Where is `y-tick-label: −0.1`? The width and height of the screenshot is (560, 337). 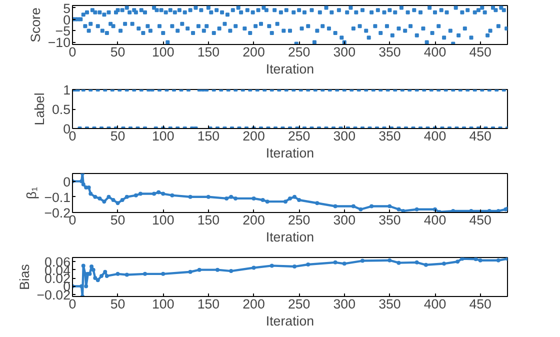
y-tick-label: −0.1 is located at coordinates (57, 197).